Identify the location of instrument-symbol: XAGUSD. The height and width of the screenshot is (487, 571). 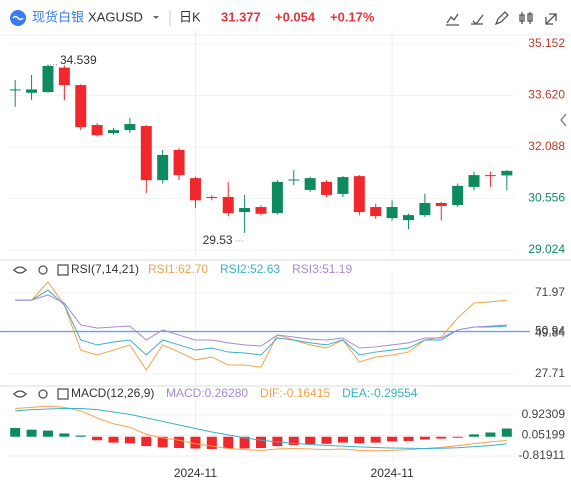
(115, 16).